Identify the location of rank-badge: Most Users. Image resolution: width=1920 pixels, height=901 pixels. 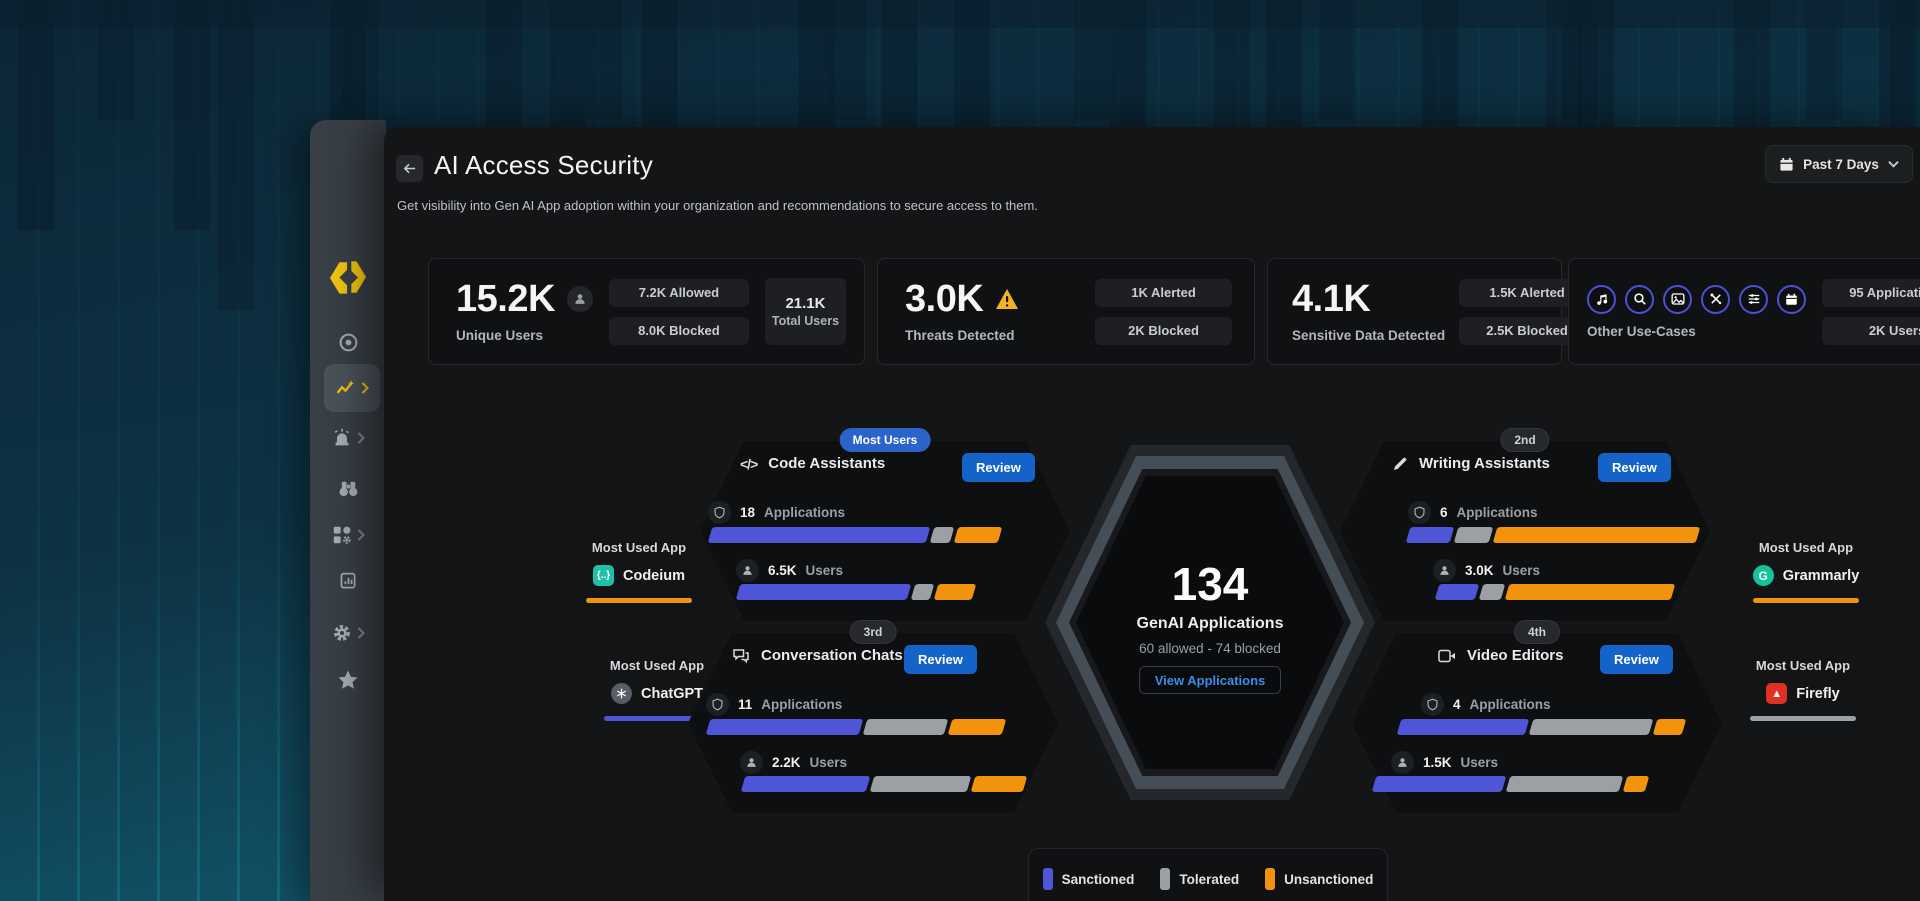
(885, 440).